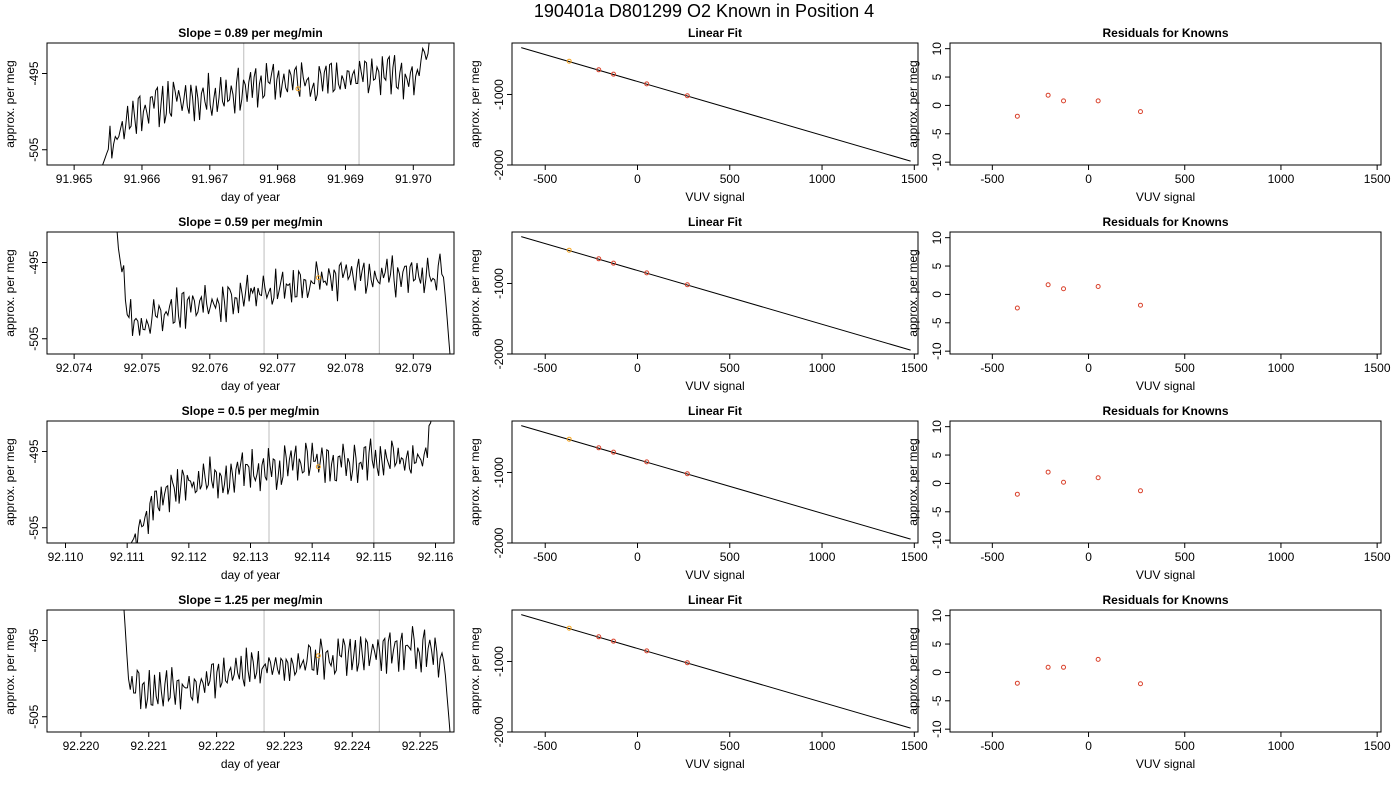  Describe the element at coordinates (312, 557) in the screenshot. I see `x-tick-label: 92.114` at that location.